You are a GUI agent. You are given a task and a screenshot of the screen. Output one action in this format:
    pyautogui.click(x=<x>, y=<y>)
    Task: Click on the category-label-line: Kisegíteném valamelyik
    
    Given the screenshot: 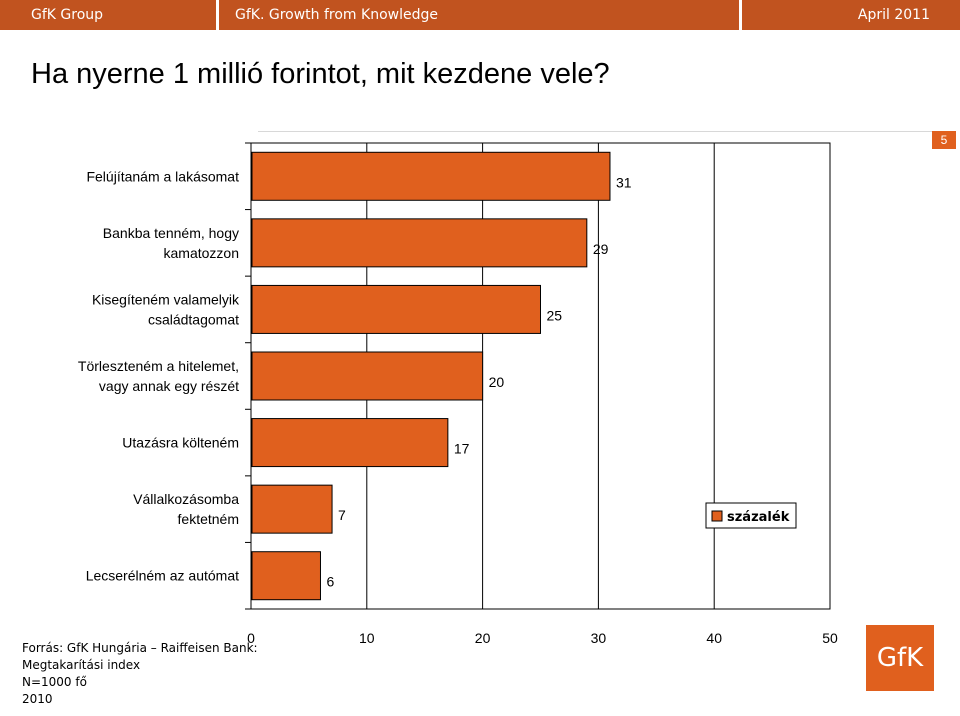 What is the action you would take?
    pyautogui.click(x=166, y=299)
    